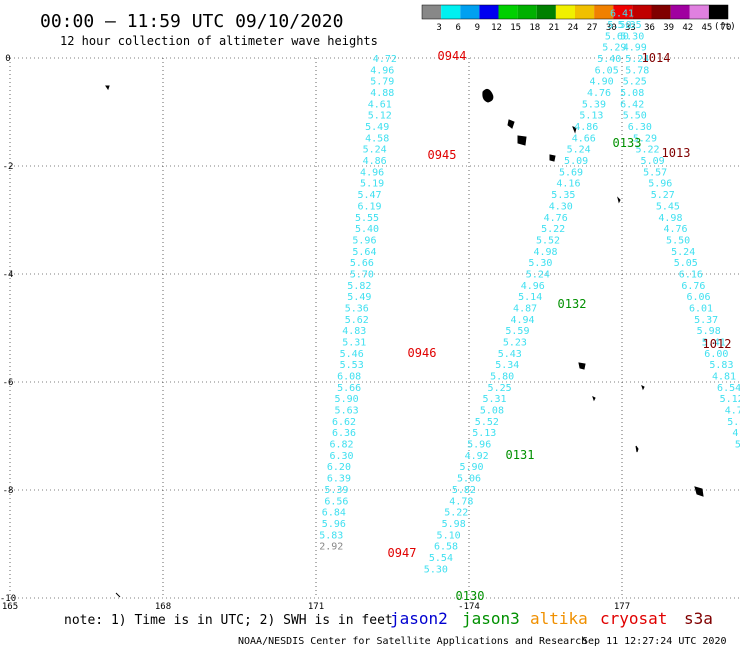 This screenshot has height=654, width=740. What do you see at coordinates (507, 365) in the screenshot?
I see `wave-height-label: 5.34` at bounding box center [507, 365].